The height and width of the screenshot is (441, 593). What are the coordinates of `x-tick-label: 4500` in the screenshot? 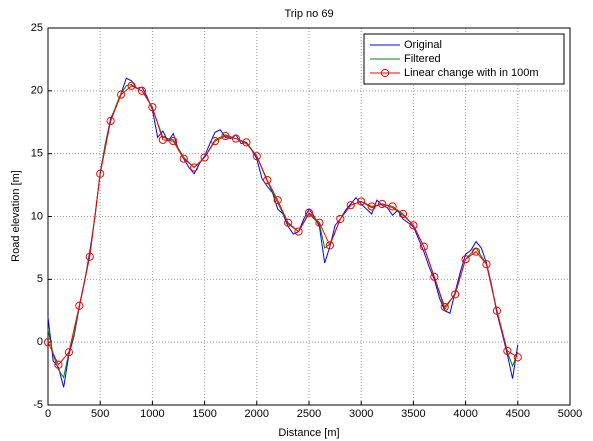 It's located at (518, 414).